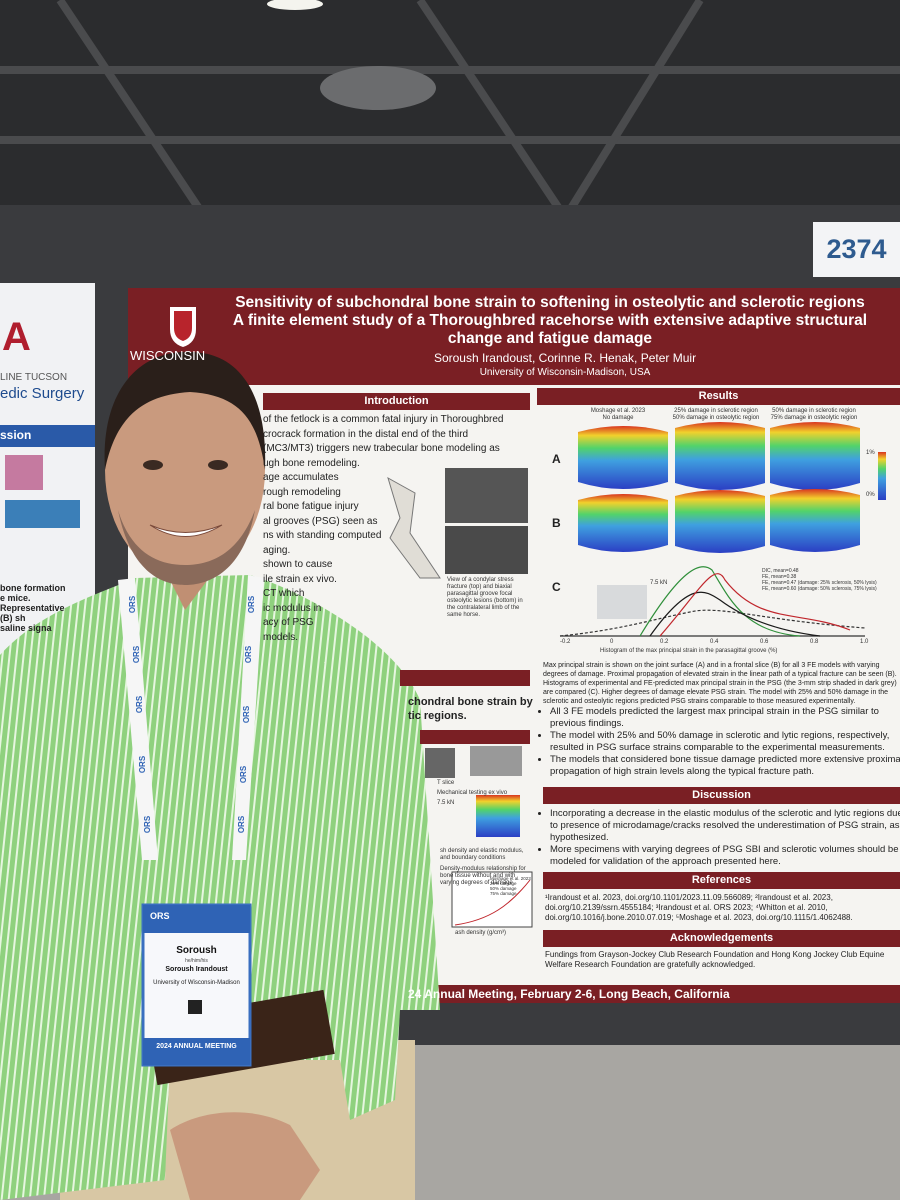 This screenshot has width=900, height=1200. Describe the element at coordinates (565, 372) in the screenshot. I see `affiliation: University of Wisconsin-Madison, USA` at that location.